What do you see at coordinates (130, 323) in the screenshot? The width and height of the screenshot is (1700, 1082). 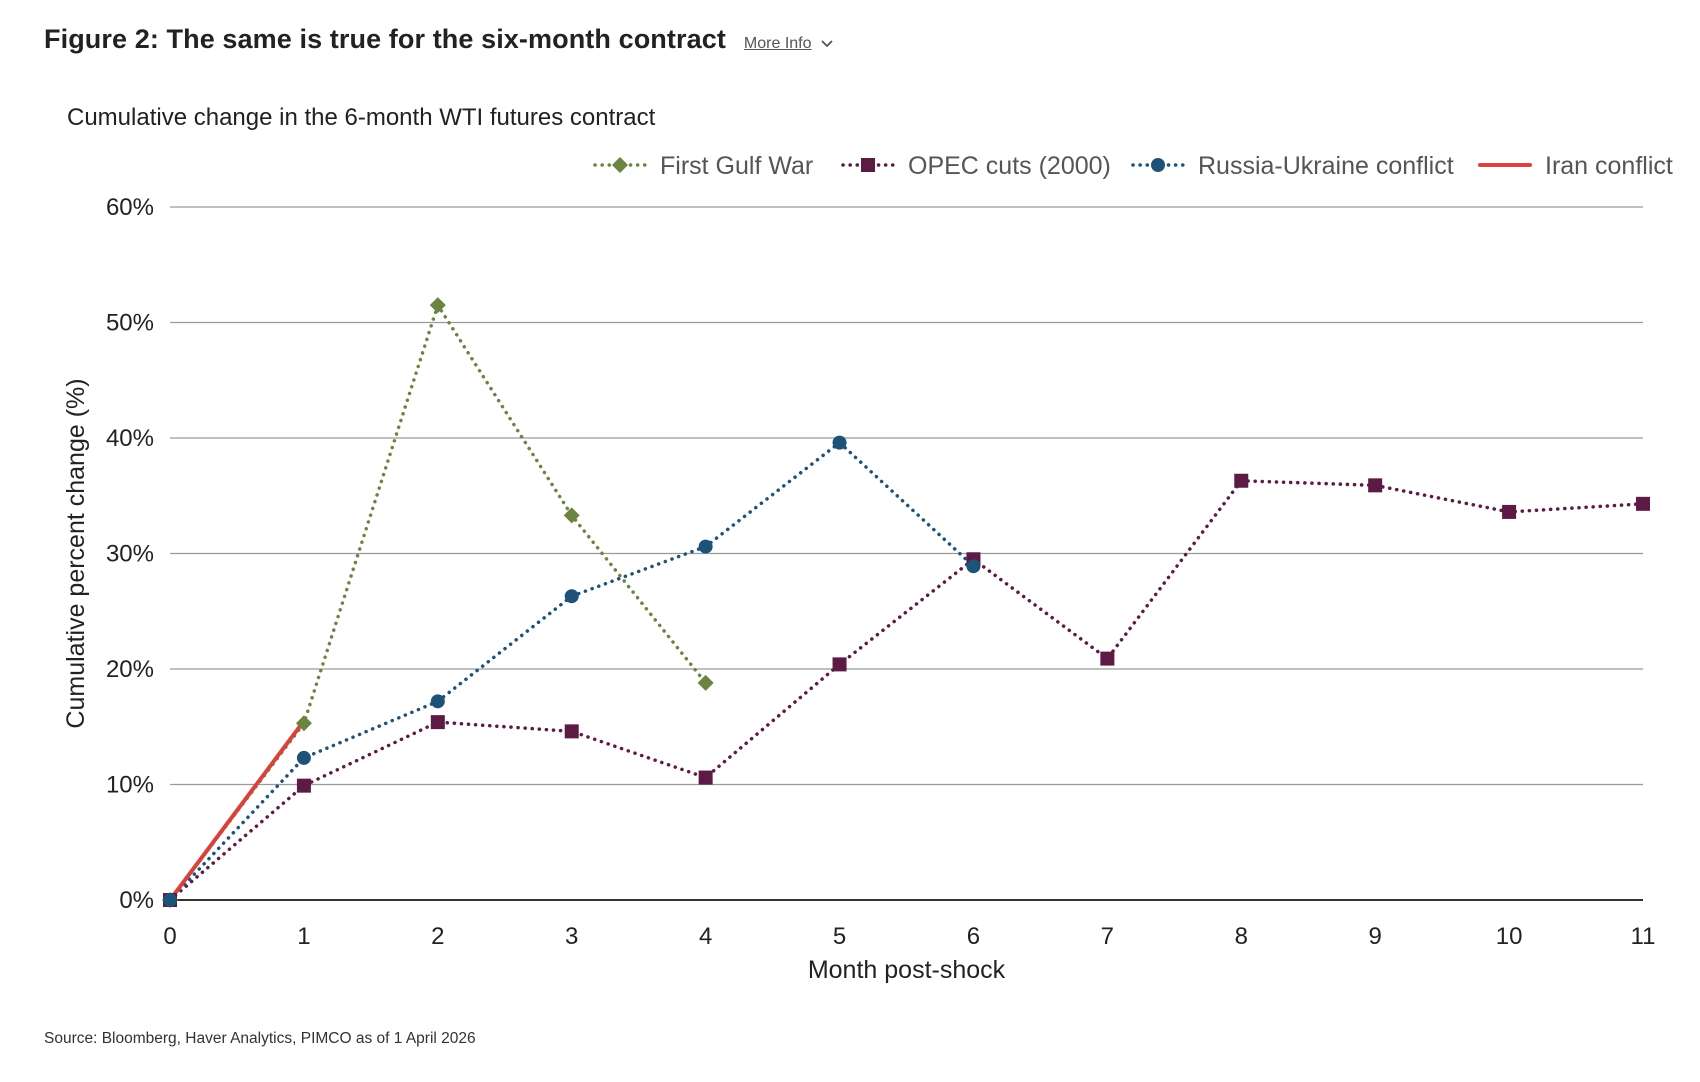 I see `y-tick-label: 50%` at bounding box center [130, 323].